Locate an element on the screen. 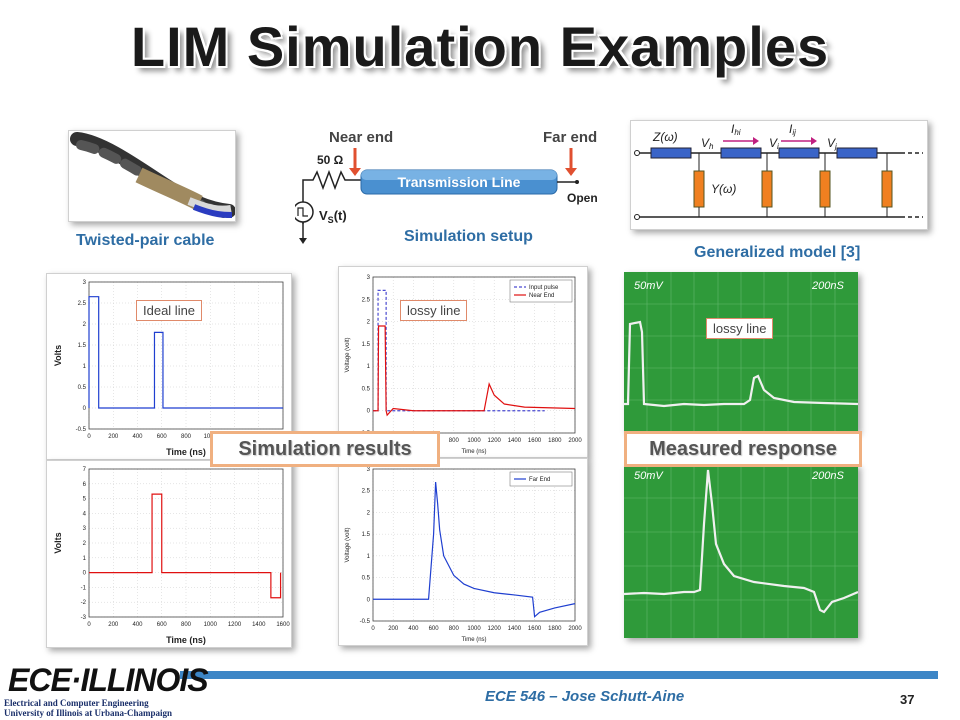 Image resolution: width=960 pixels, height=720 pixels. footer-bar is located at coordinates (559, 675).